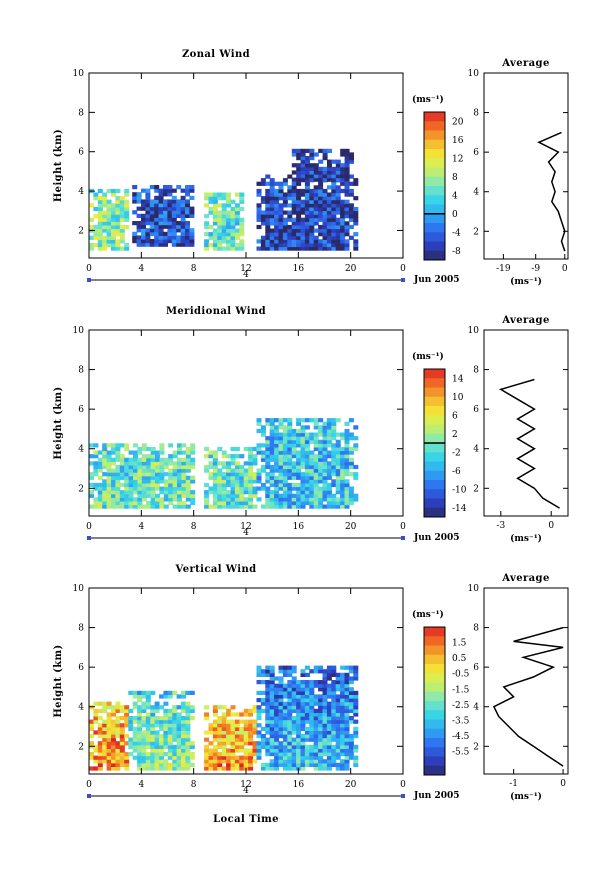  Describe the element at coordinates (246, 275) in the screenshot. I see `day-marker: 4` at that location.